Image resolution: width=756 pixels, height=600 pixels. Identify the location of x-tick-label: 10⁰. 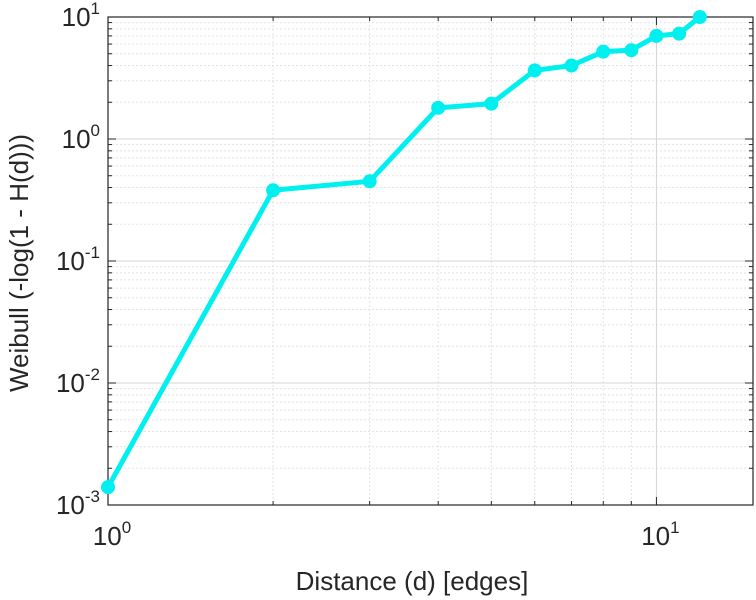
(112, 534).